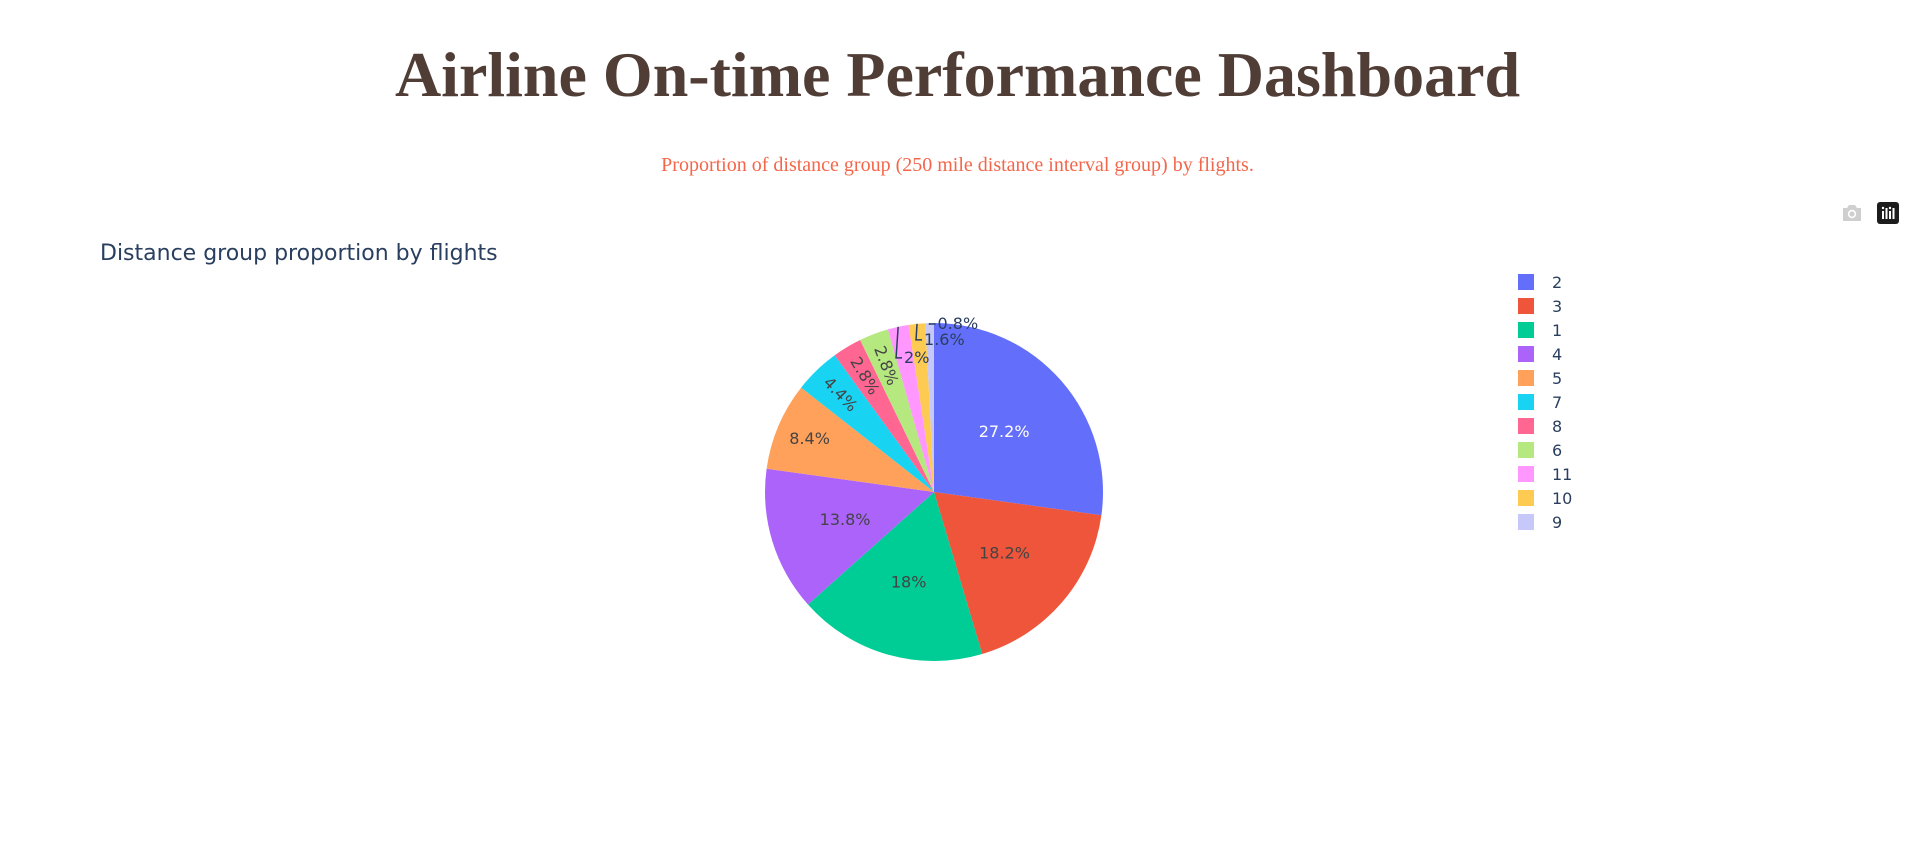 The width and height of the screenshot is (1915, 866). I want to click on legend-item-11: 11, so click(1545, 474).